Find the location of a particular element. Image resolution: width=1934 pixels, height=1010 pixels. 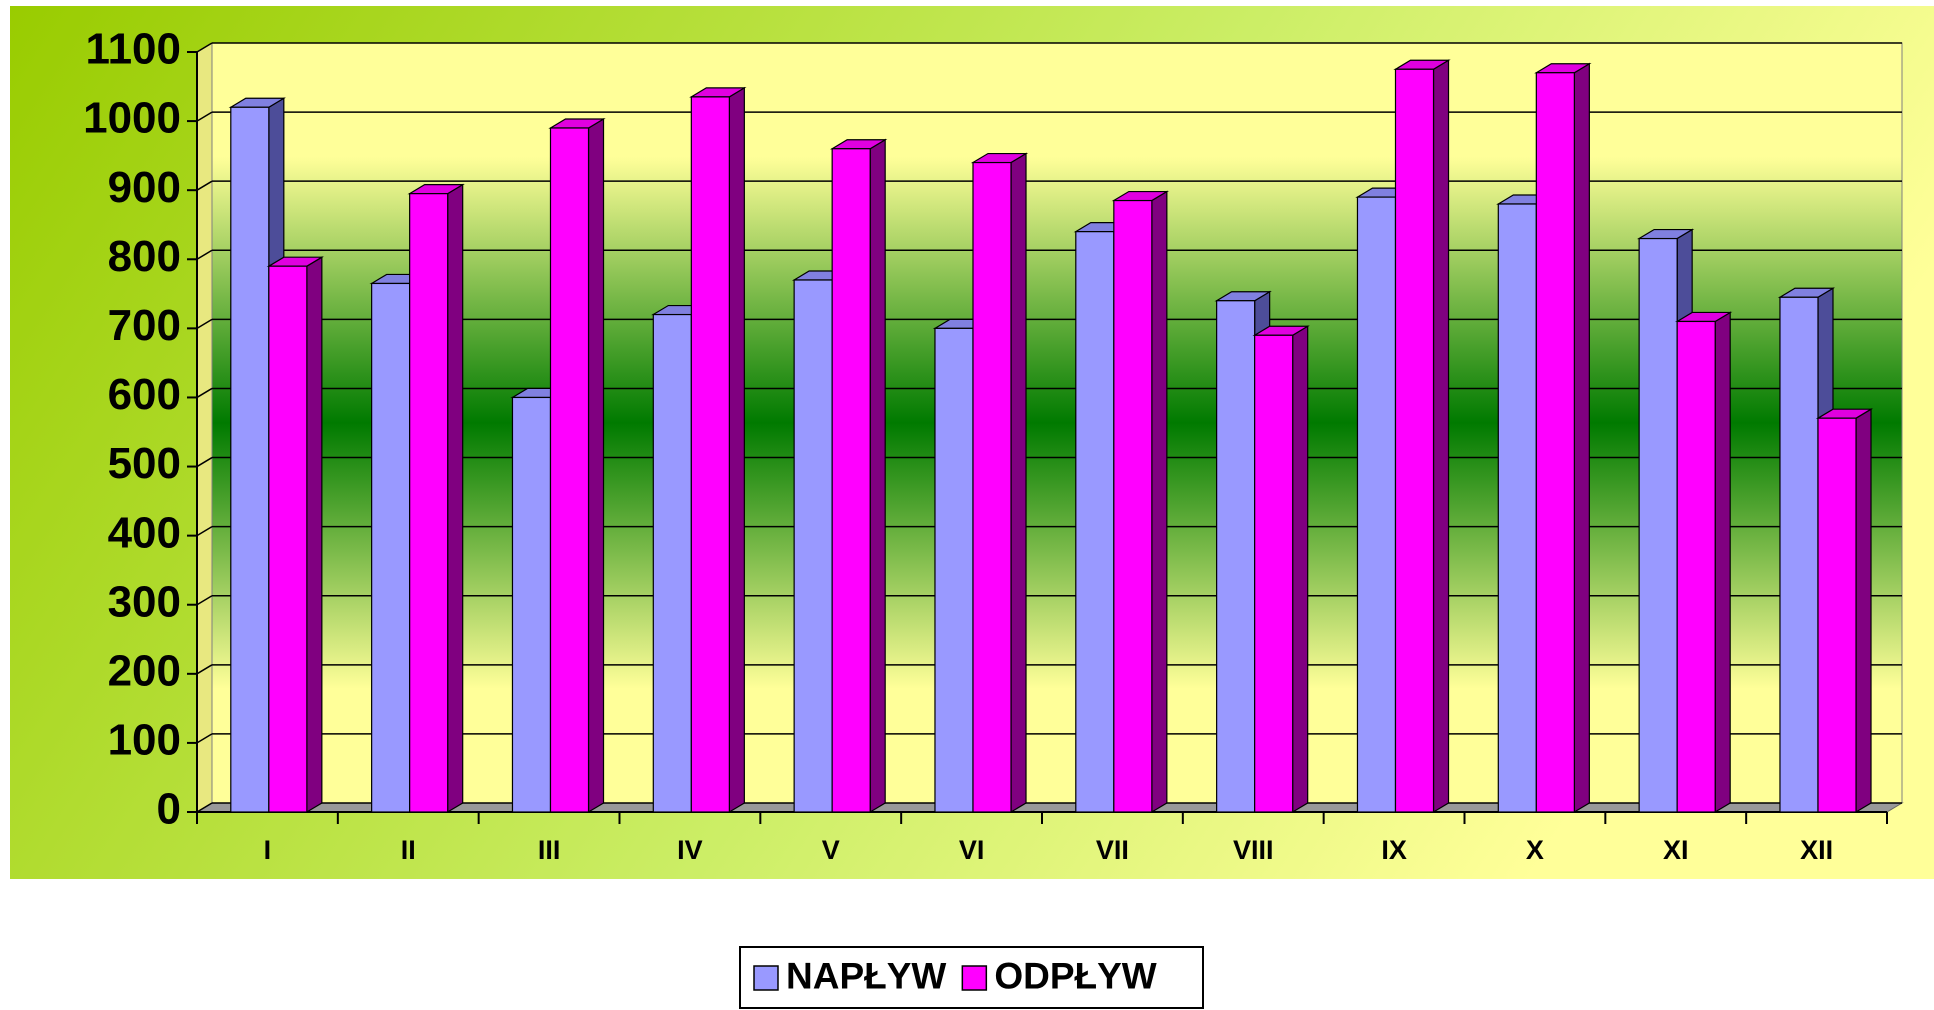

x-tick-label: V is located at coordinates (831, 850).